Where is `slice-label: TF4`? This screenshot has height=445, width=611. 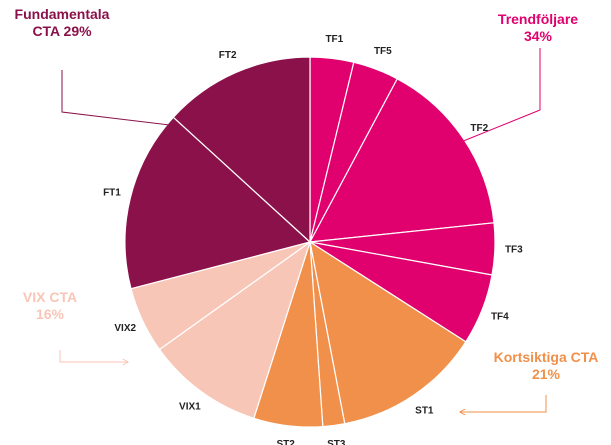
slice-label: TF4 is located at coordinates (500, 316).